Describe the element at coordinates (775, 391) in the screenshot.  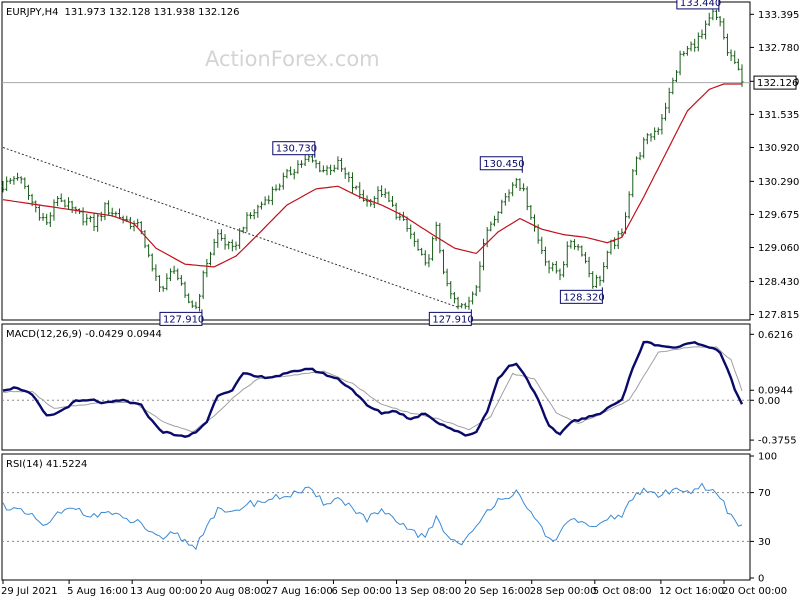
I see `macd-tick-label: 0.0944` at that location.